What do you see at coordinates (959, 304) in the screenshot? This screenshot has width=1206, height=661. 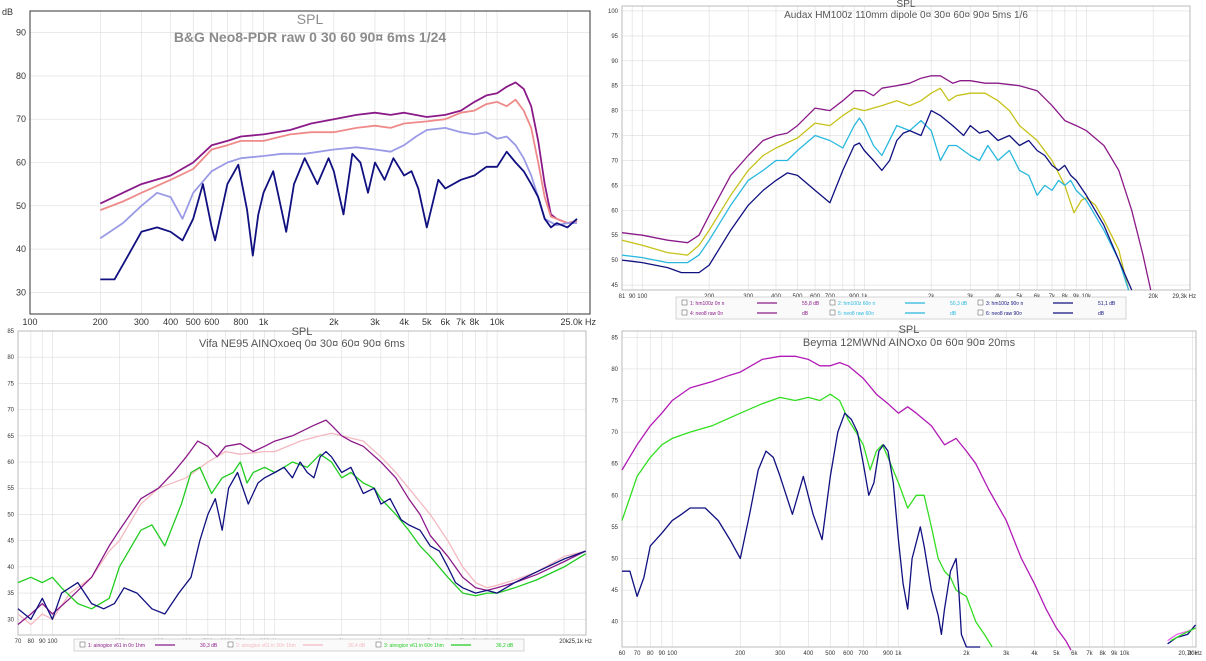 I see `legend-entry-value: 50,3 dB` at bounding box center [959, 304].